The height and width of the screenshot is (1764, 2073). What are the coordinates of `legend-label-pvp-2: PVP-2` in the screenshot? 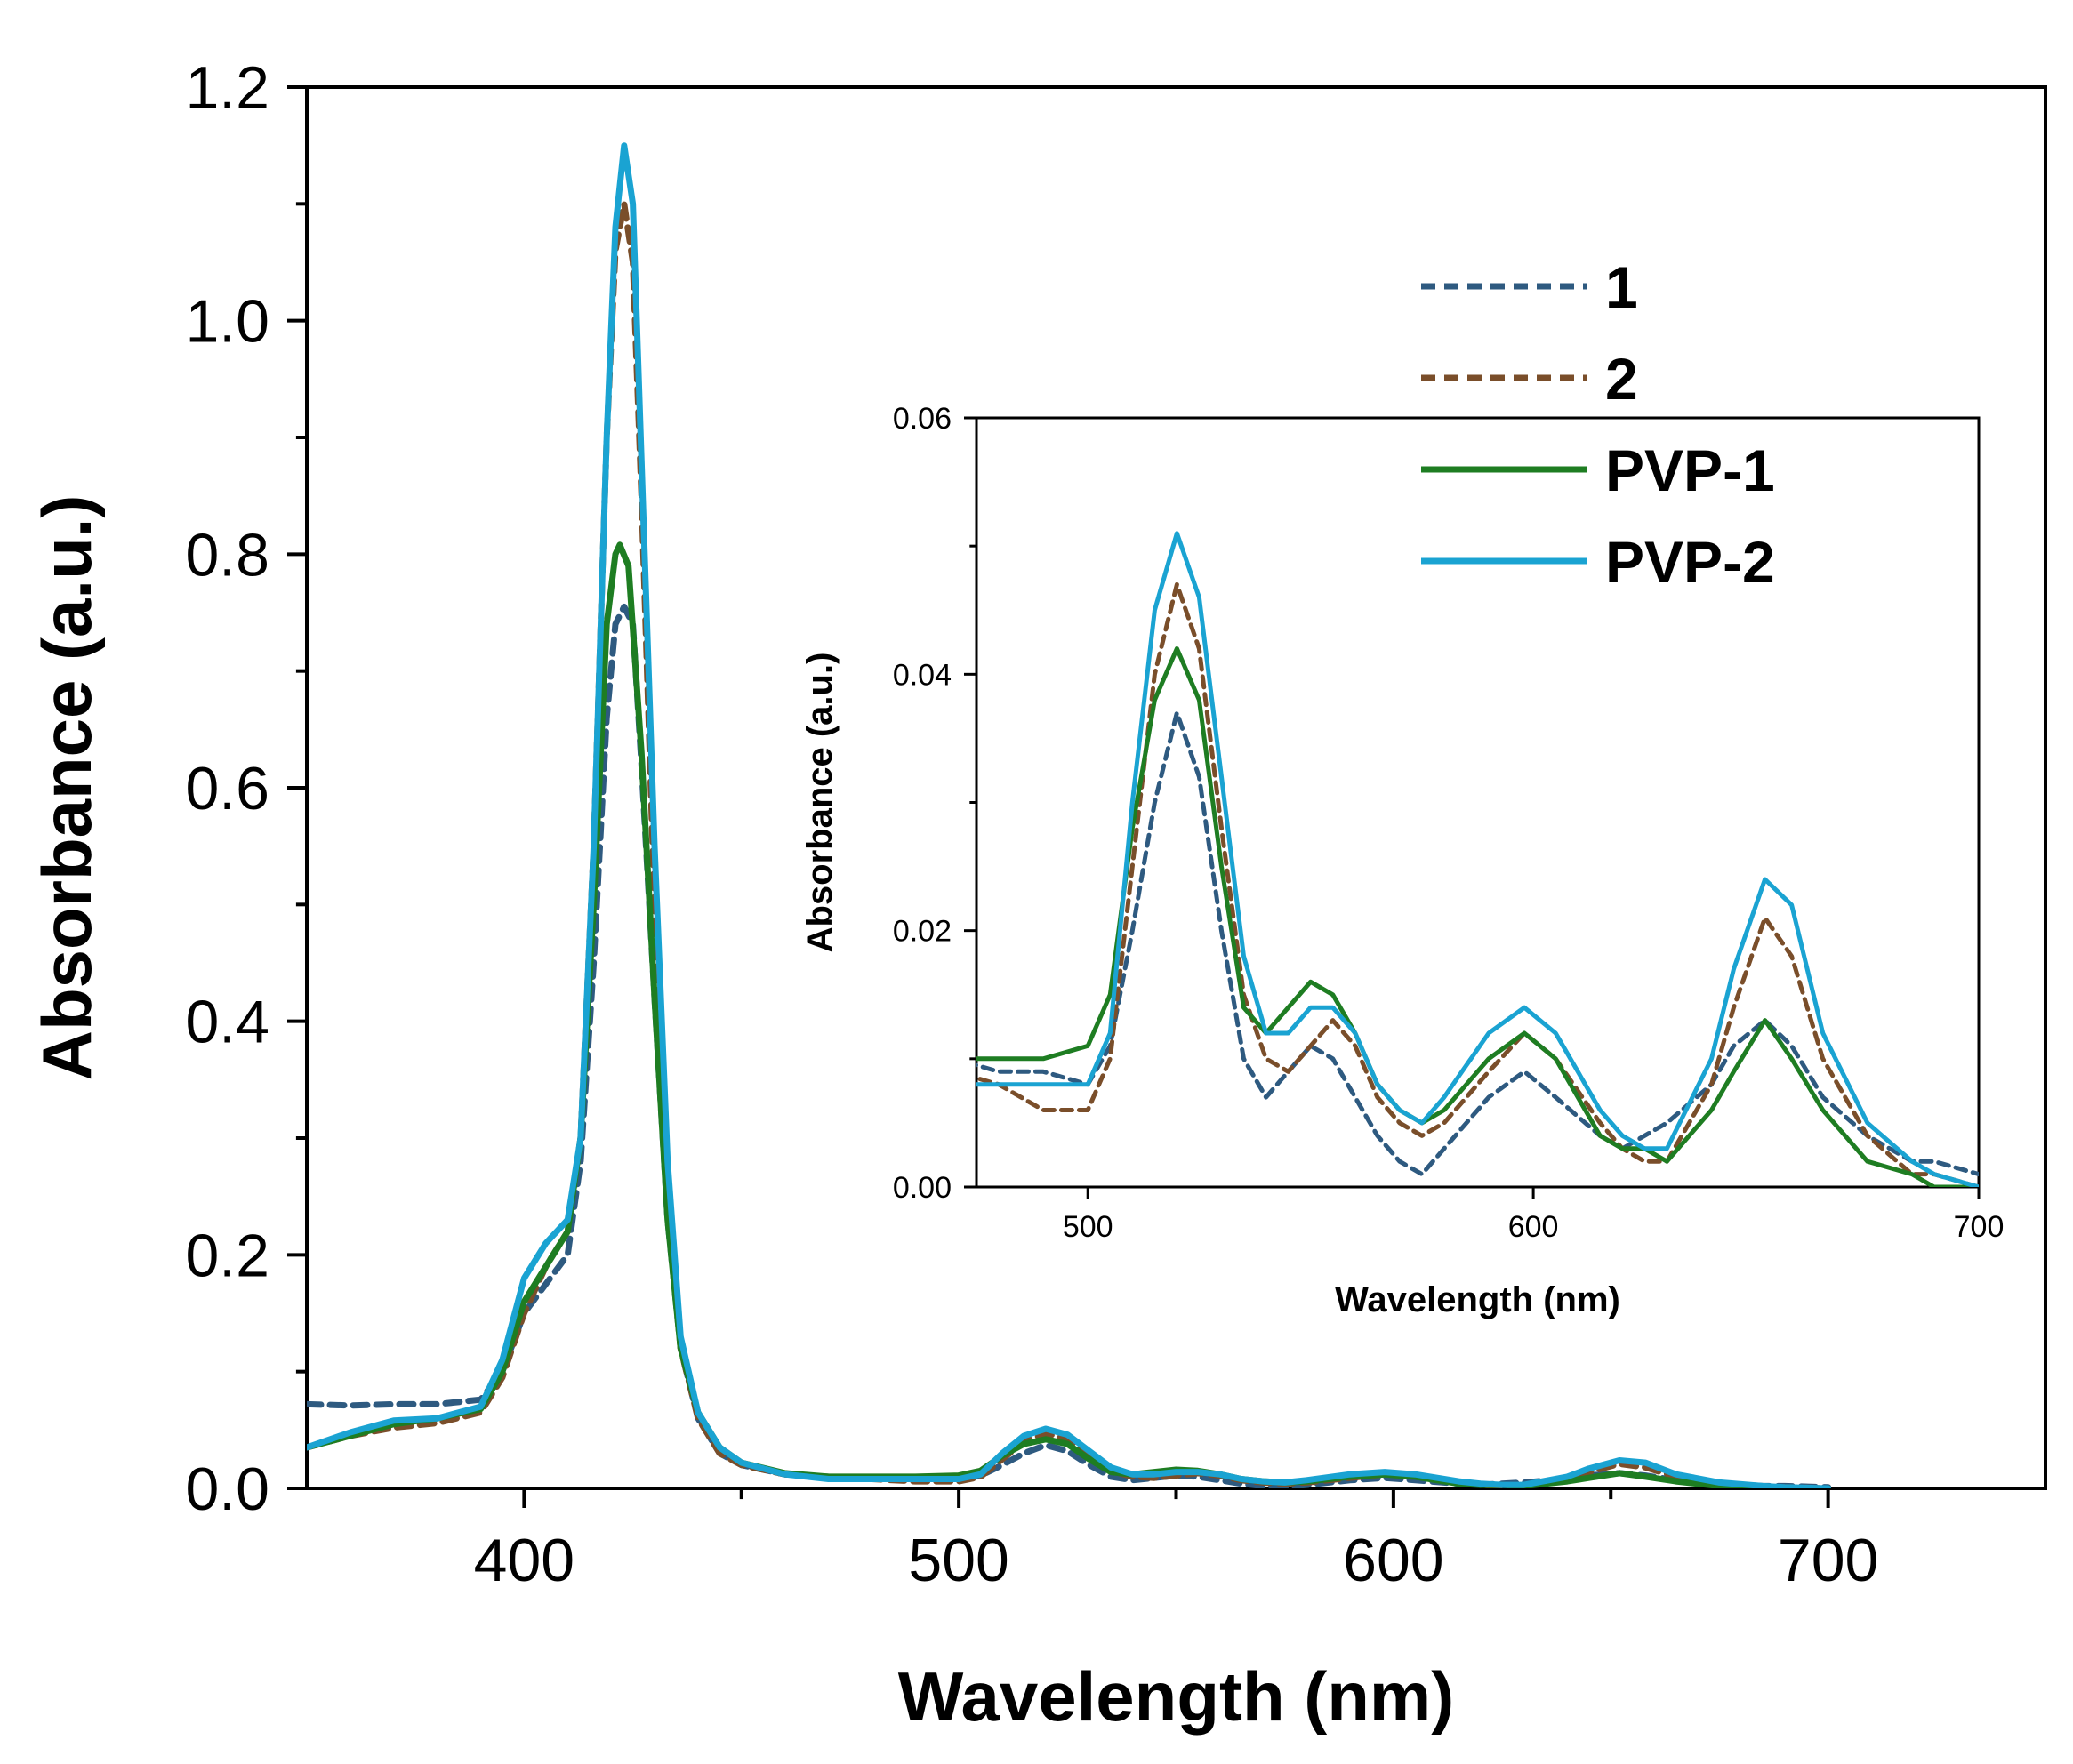 It's located at (1690, 562).